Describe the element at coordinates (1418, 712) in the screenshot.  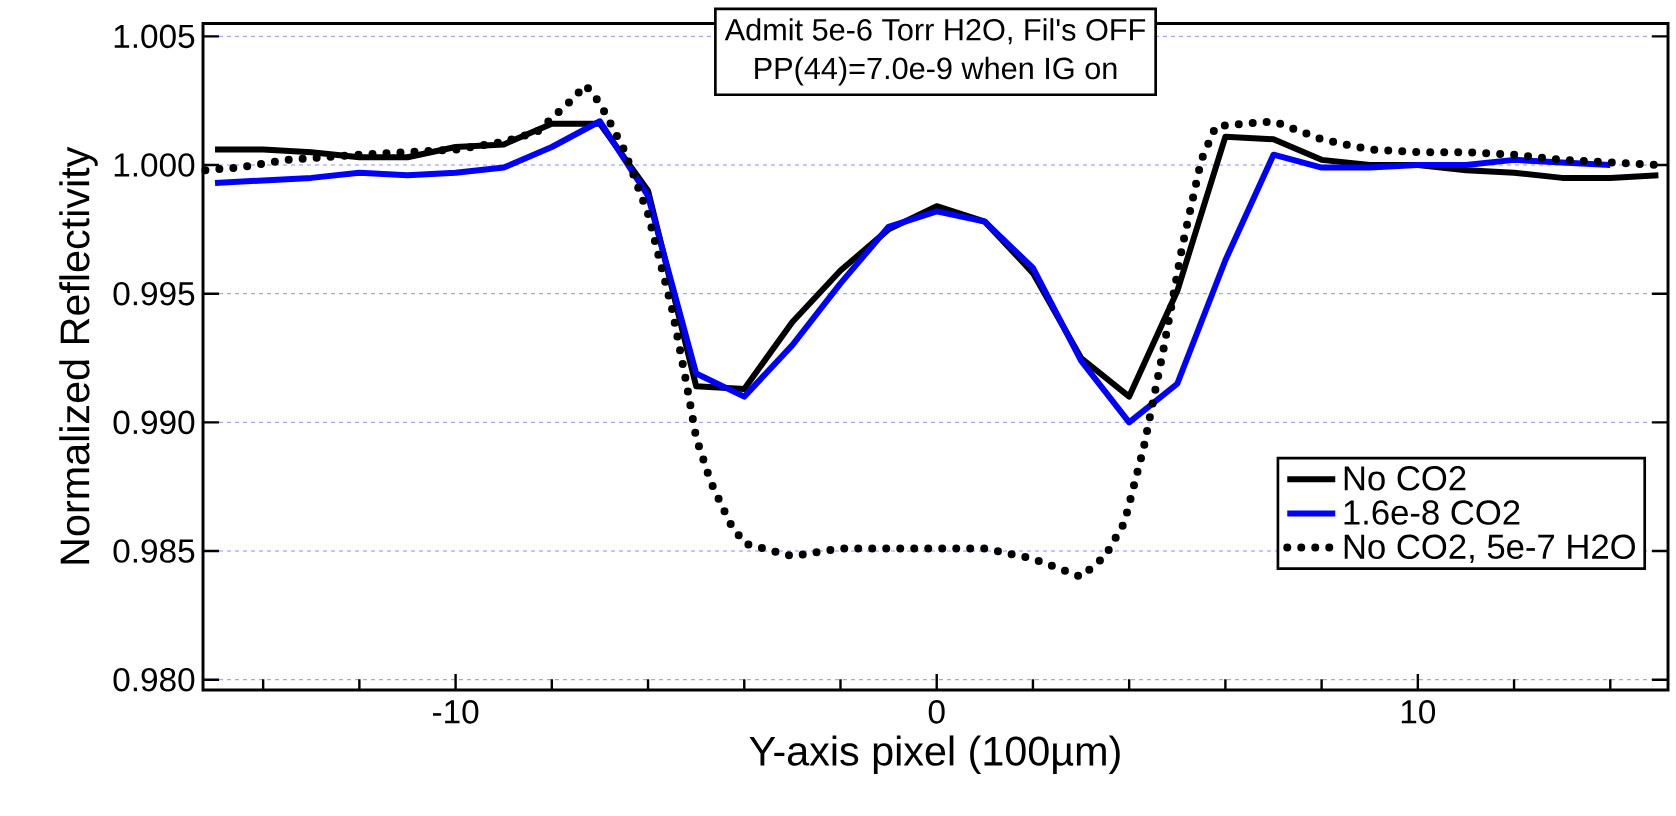
I see `x-tick-label: 10` at that location.